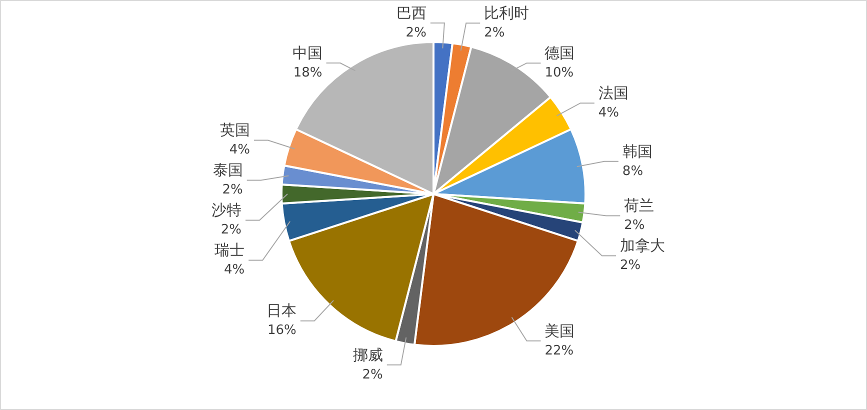 The image size is (867, 410). Describe the element at coordinates (633, 171) in the screenshot. I see `data-label: 8%` at that location.